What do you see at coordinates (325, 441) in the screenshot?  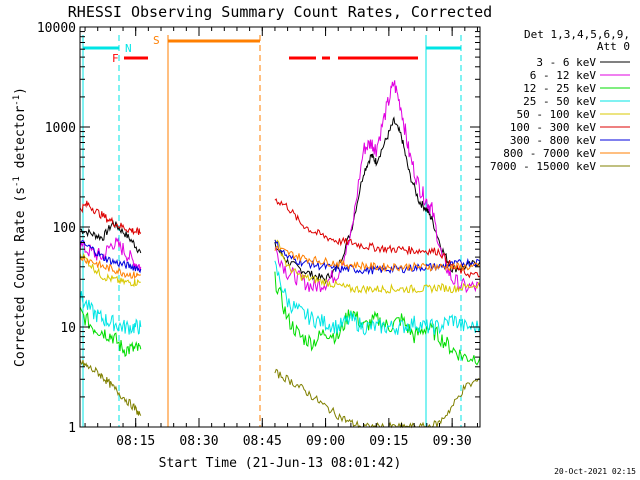 I see `x-tick-label: 09:00` at bounding box center [325, 441].